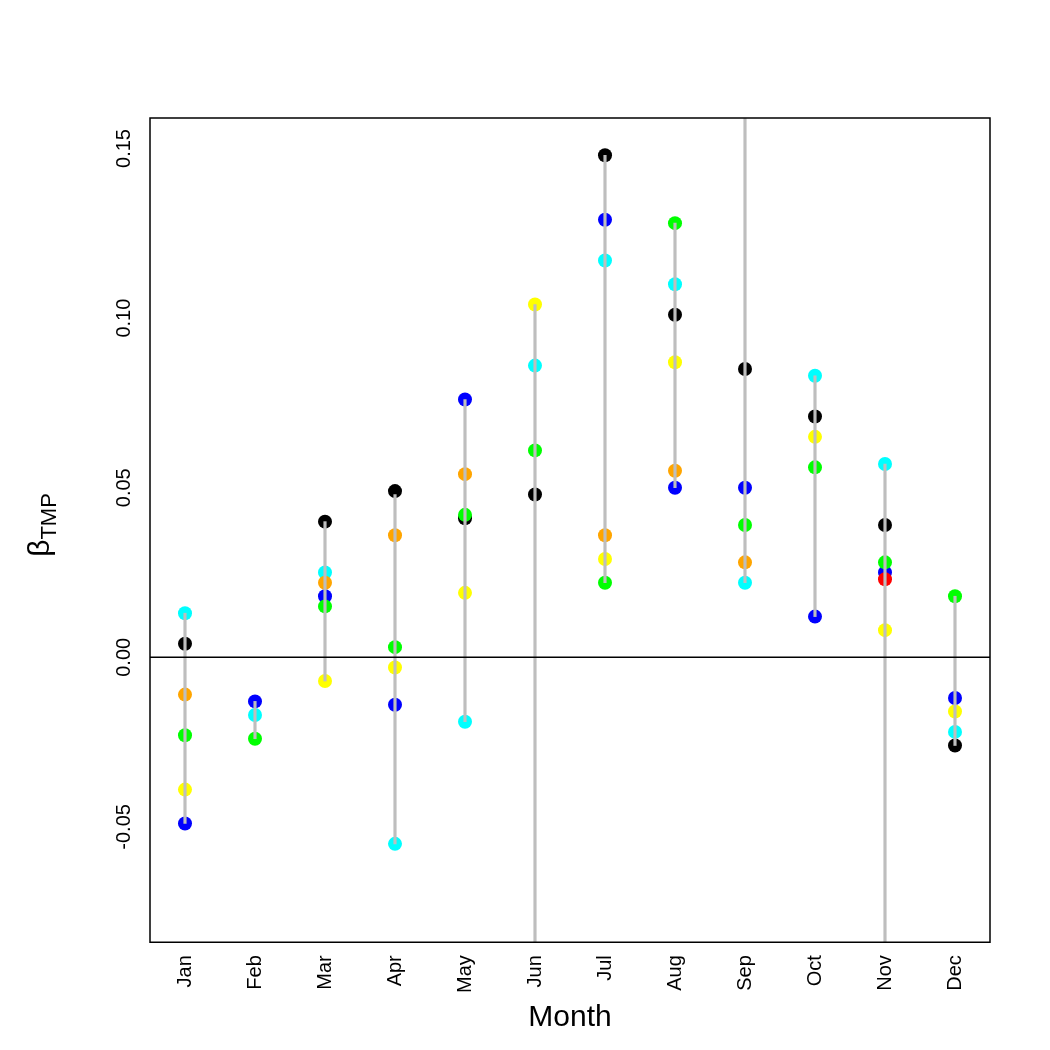 The width and height of the screenshot is (1050, 1050). I want to click on x-tick-label: Aug, so click(673, 973).